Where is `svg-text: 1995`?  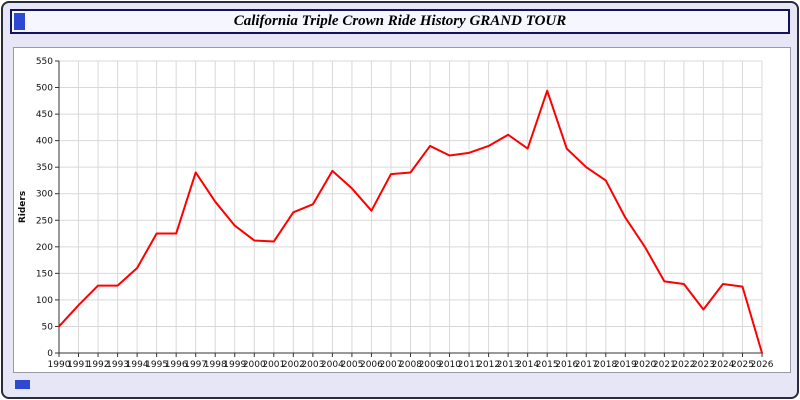 svg-text: 1995 is located at coordinates (156, 365).